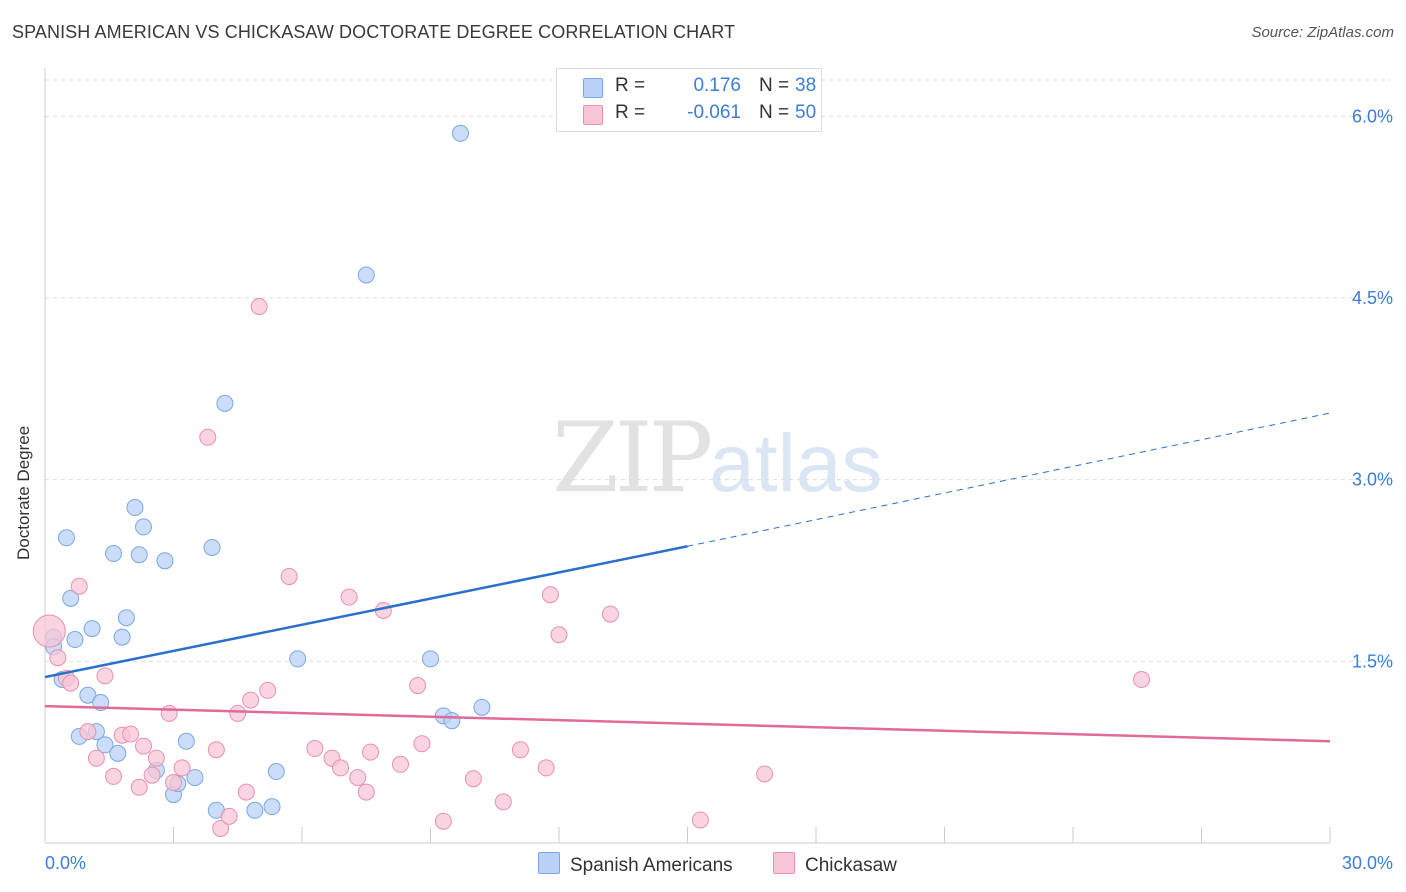 Image resolution: width=1406 pixels, height=892 pixels. I want to click on chickasaw-trendline, so click(687, 723).